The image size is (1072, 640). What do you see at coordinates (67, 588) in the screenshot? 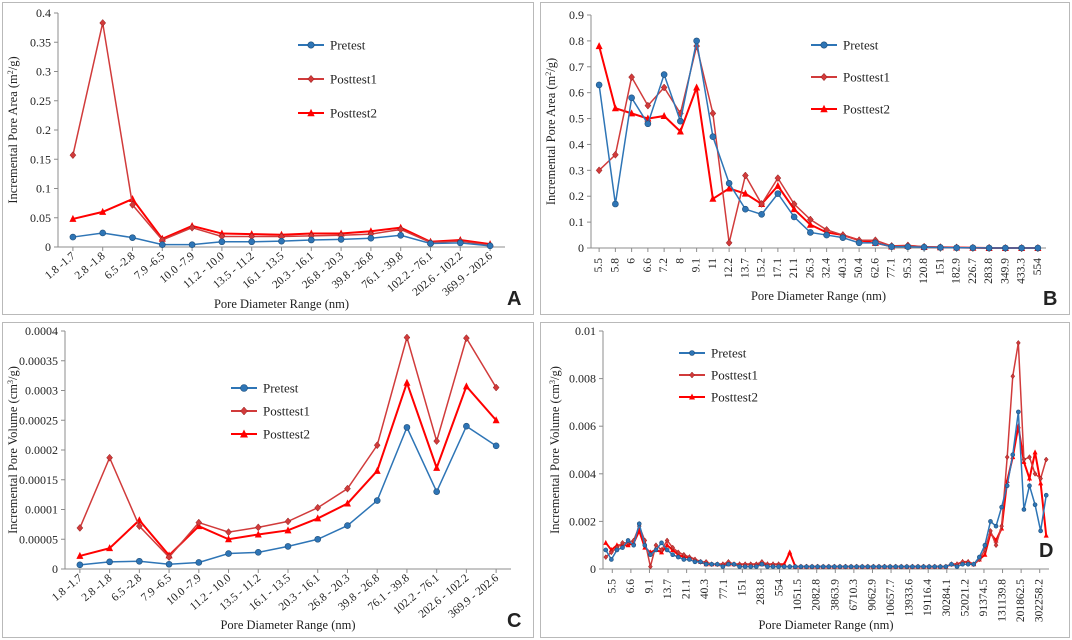
I see `chart-c-x-tick-label: 1.8 -1.7` at bounding box center [67, 588].